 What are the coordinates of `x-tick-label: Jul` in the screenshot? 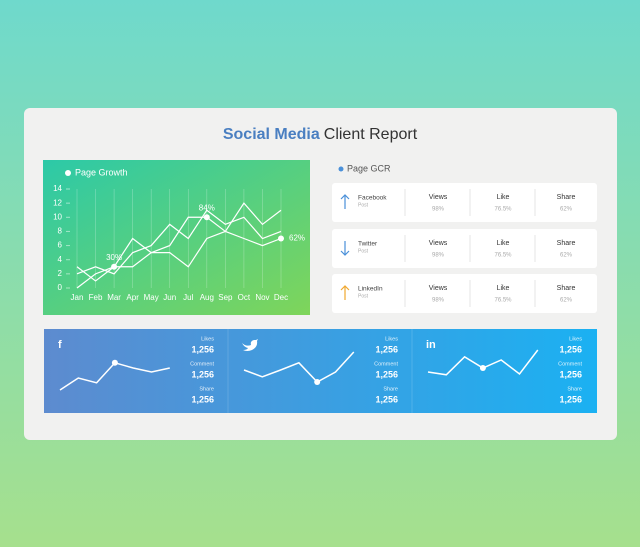 It's located at (188, 297).